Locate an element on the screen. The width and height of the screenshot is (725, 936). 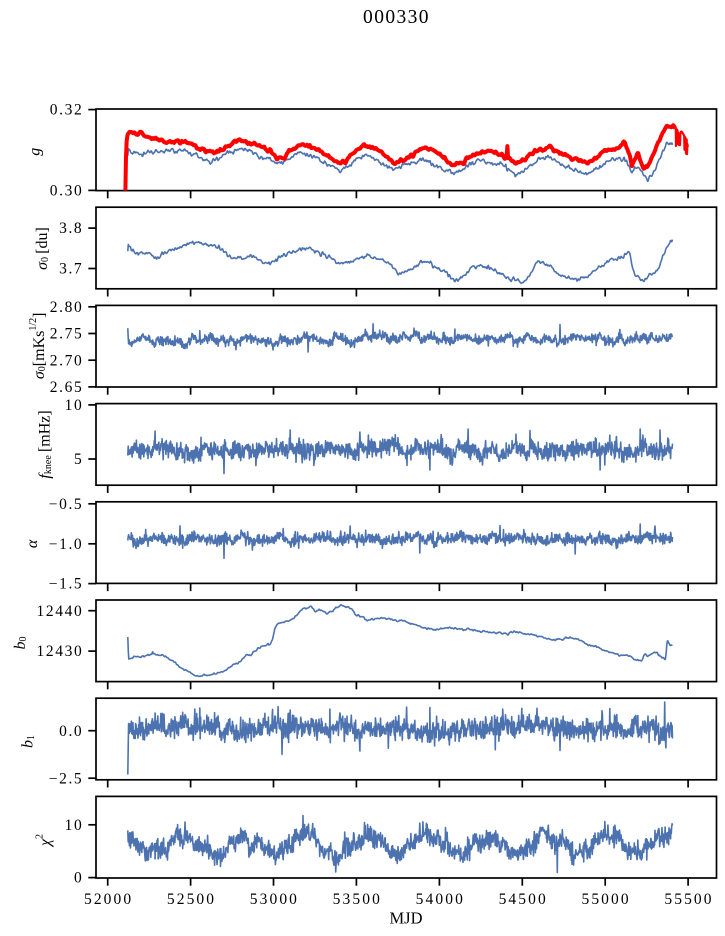
svg-text: σ0[mKs1/2] is located at coordinates (38, 346).